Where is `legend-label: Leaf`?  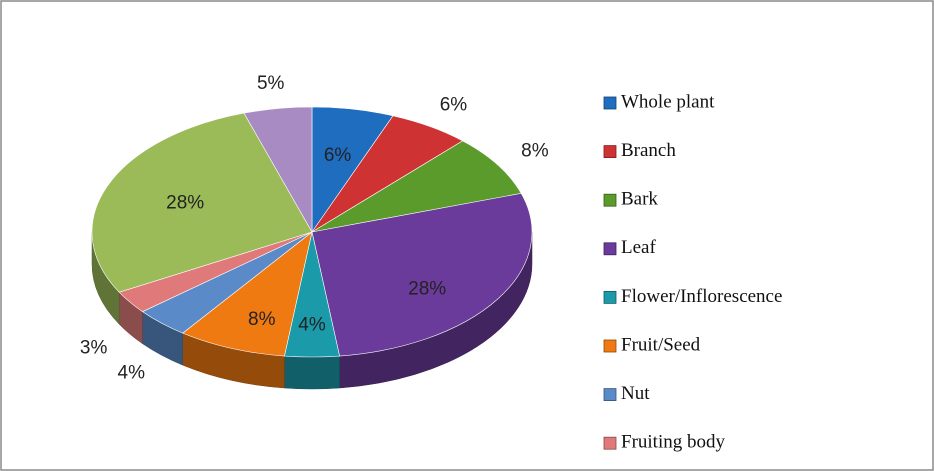
legend-label: Leaf is located at coordinates (638, 247).